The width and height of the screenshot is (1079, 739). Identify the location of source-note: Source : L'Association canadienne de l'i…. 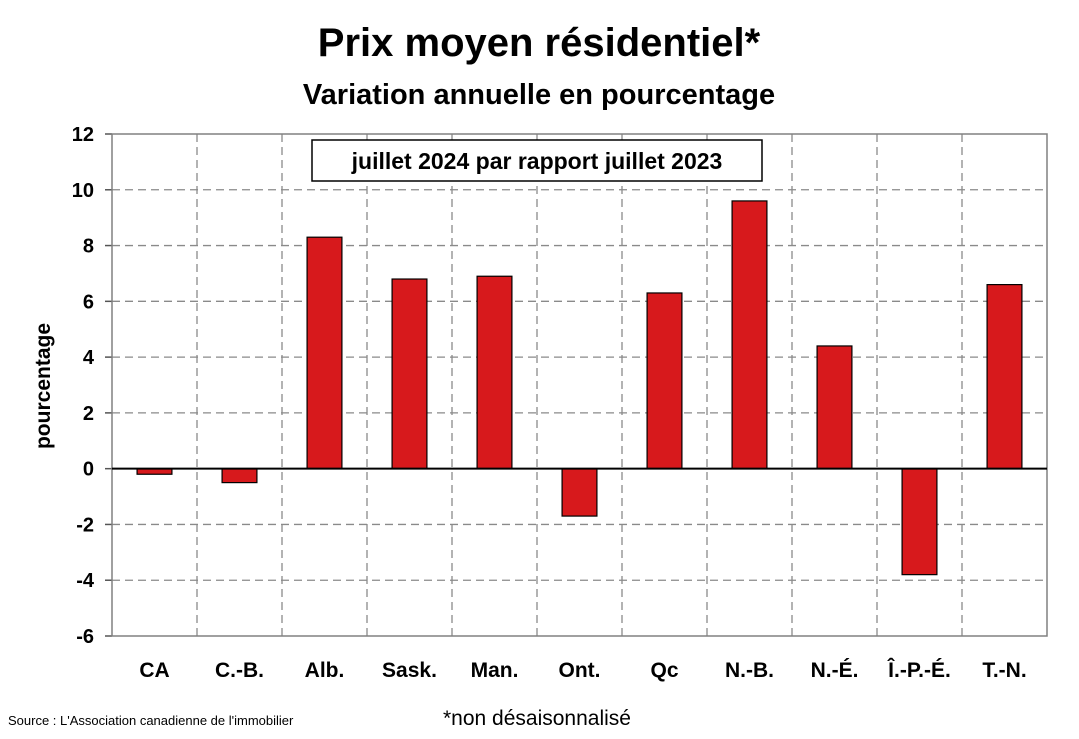
(151, 720).